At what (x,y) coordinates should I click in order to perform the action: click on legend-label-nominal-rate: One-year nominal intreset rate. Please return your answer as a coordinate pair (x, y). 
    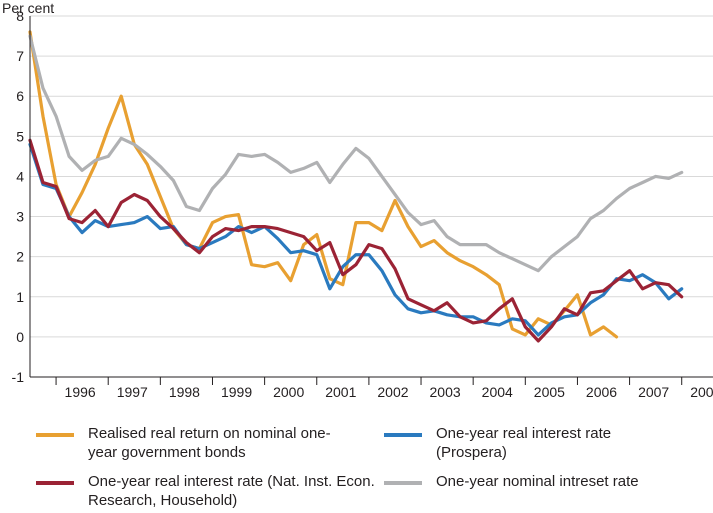
    Looking at the image, I should click on (537, 481).